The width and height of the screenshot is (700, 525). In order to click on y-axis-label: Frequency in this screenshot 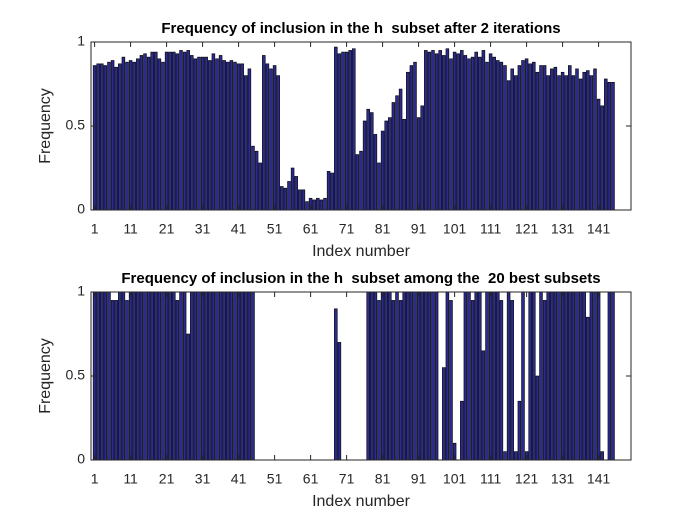, I will do `click(45, 126)`.